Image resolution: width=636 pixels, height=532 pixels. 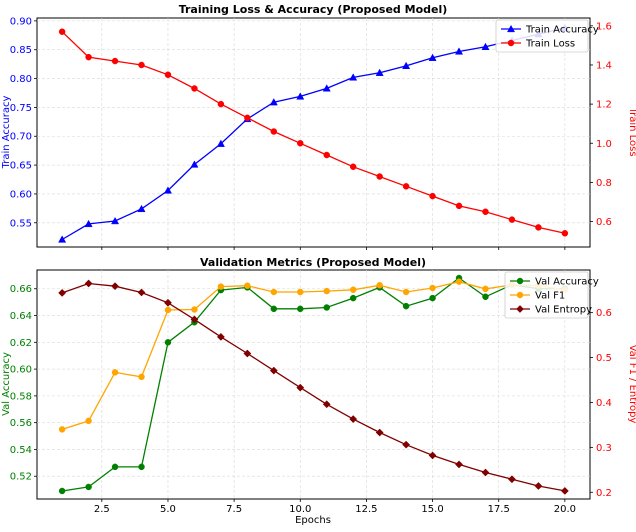 I want to click on x-tick-label: 5.0, so click(x=168, y=509).